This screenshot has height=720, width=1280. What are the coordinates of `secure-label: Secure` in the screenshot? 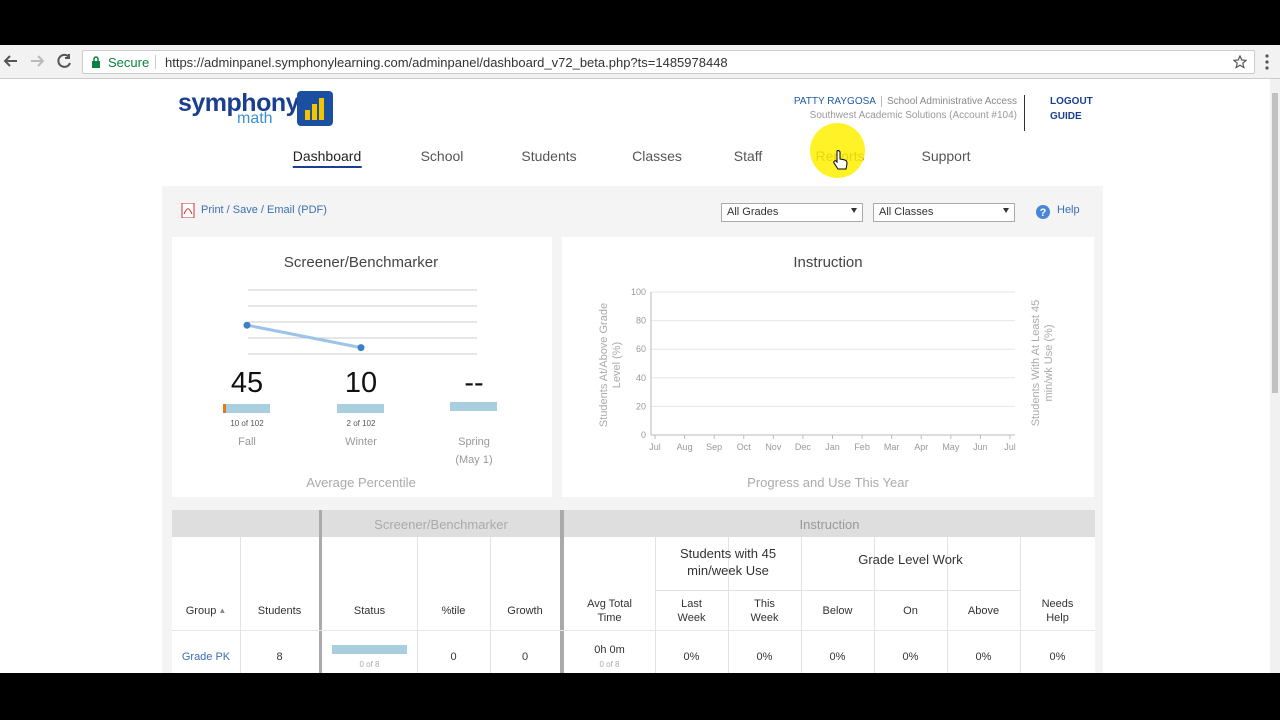 It's located at (129, 62).